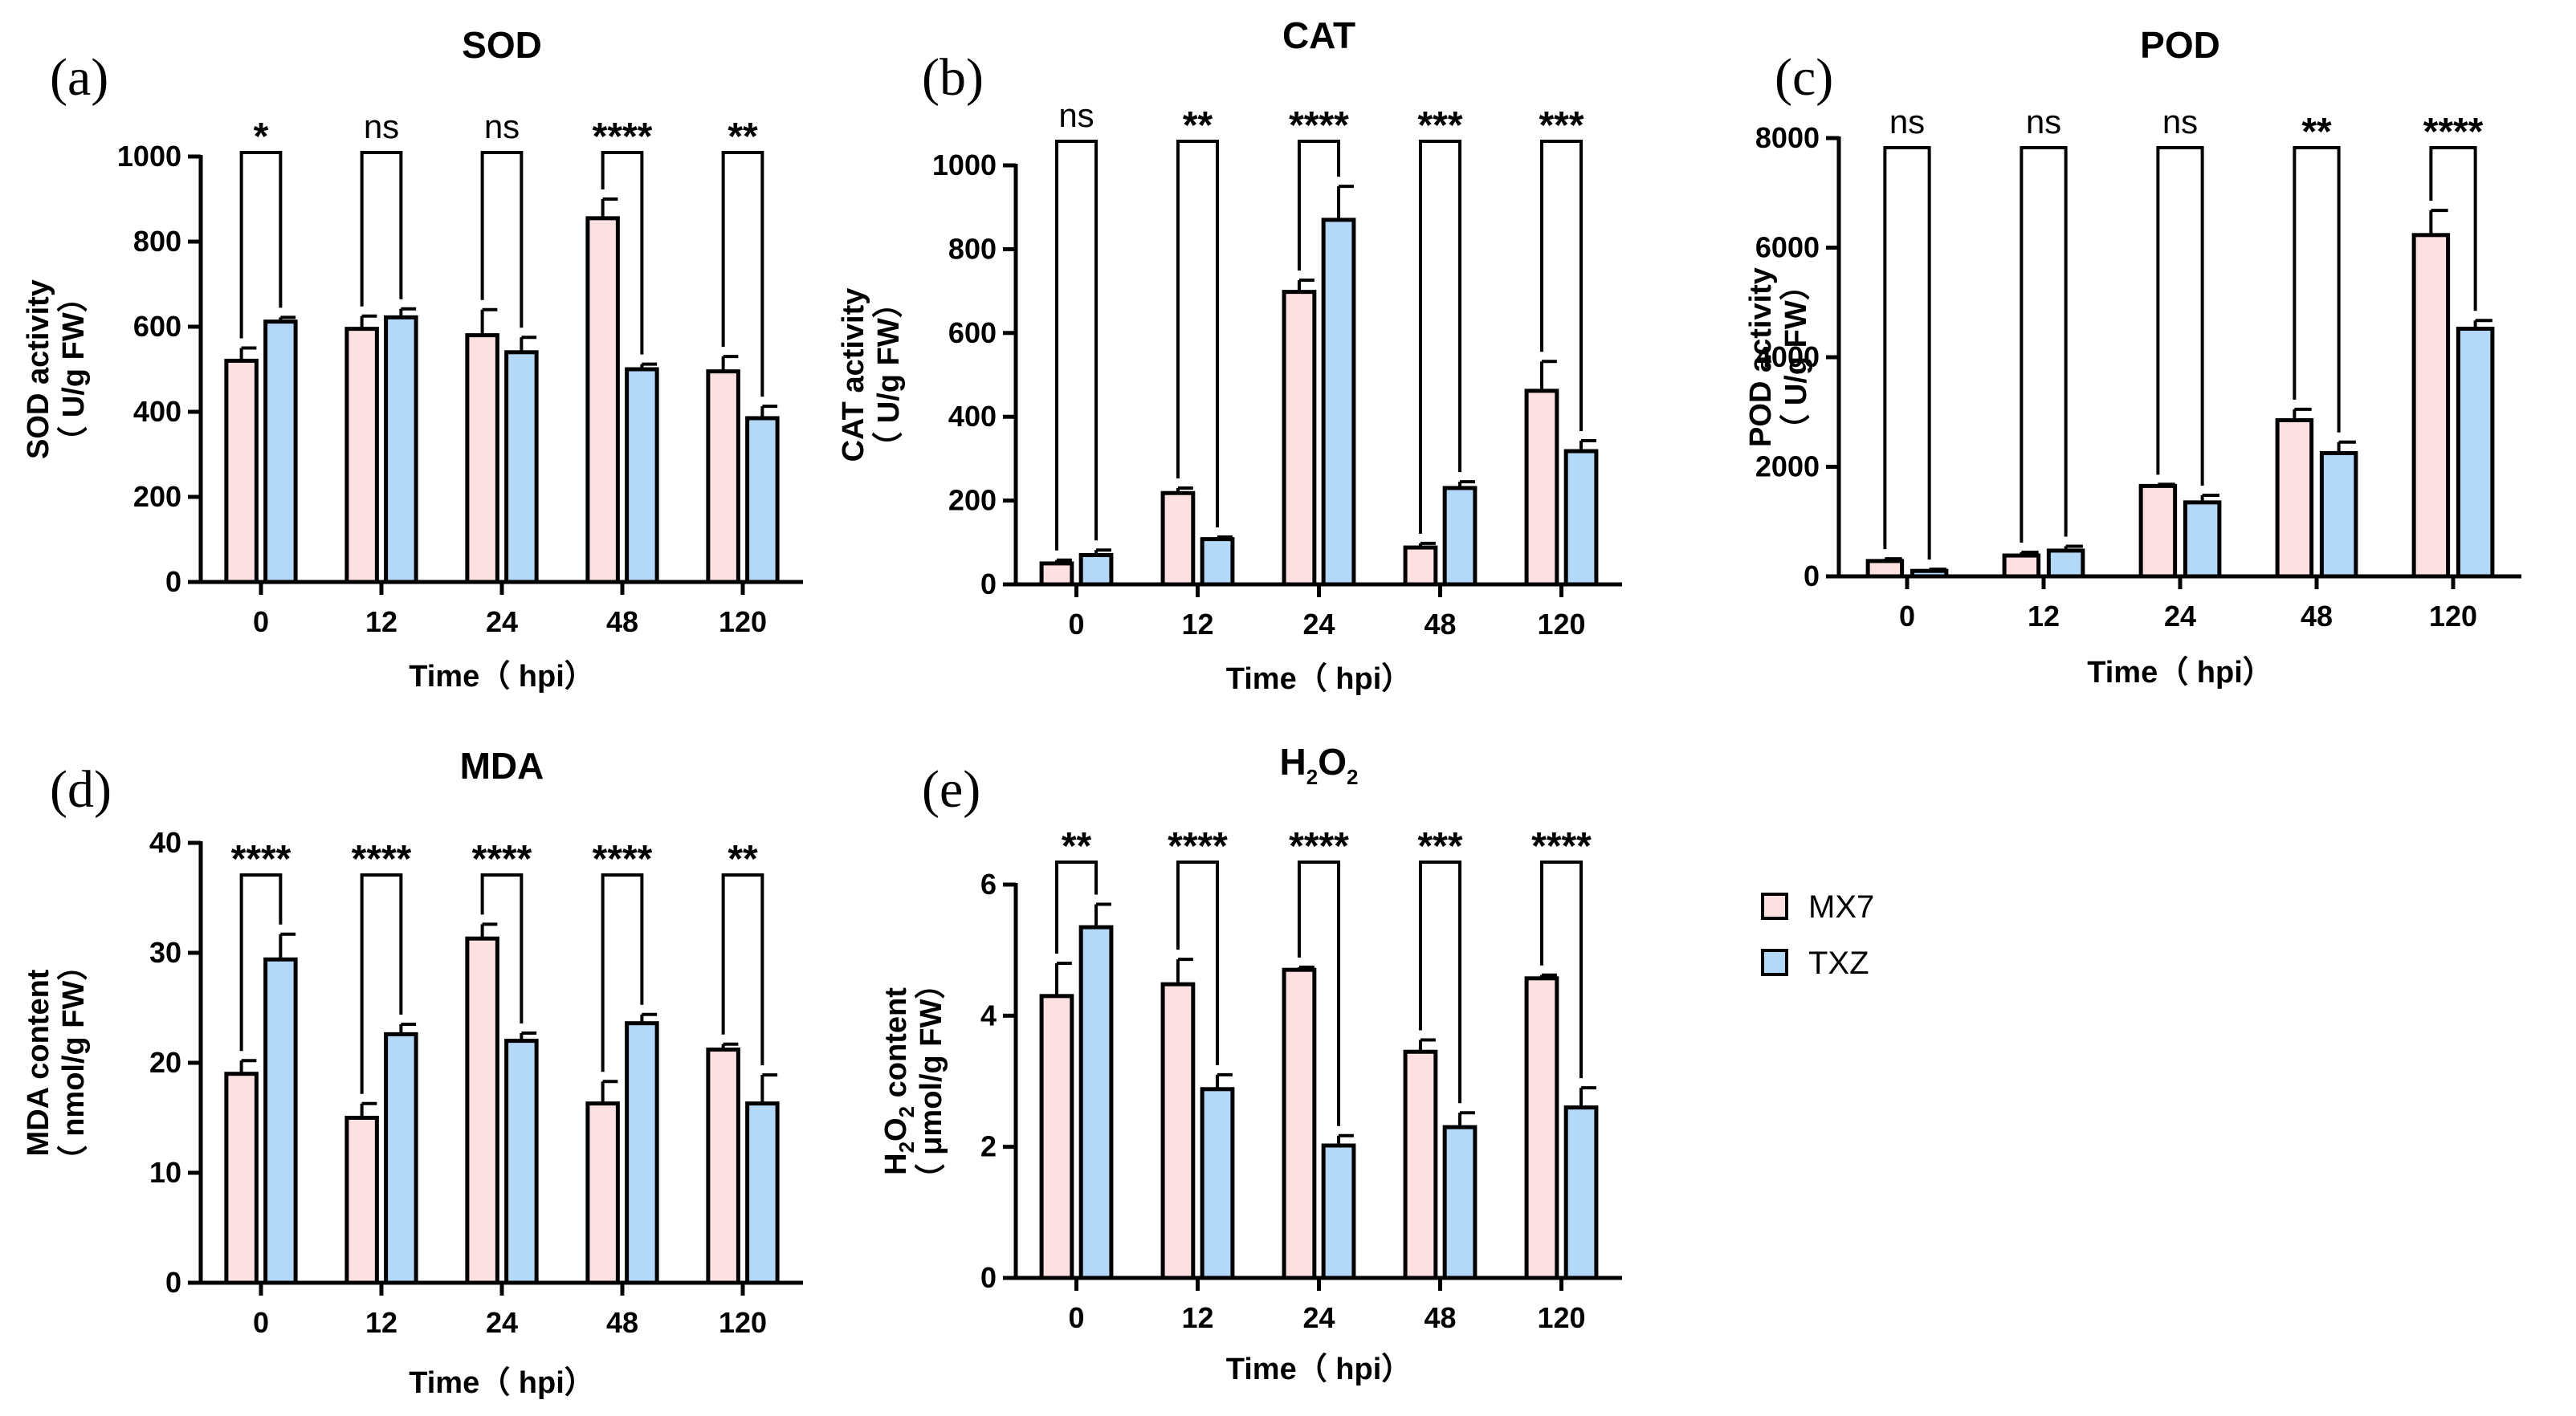 The image size is (2576, 1416). Describe the element at coordinates (1293, 762) in the screenshot. I see `title-part: H` at that location.